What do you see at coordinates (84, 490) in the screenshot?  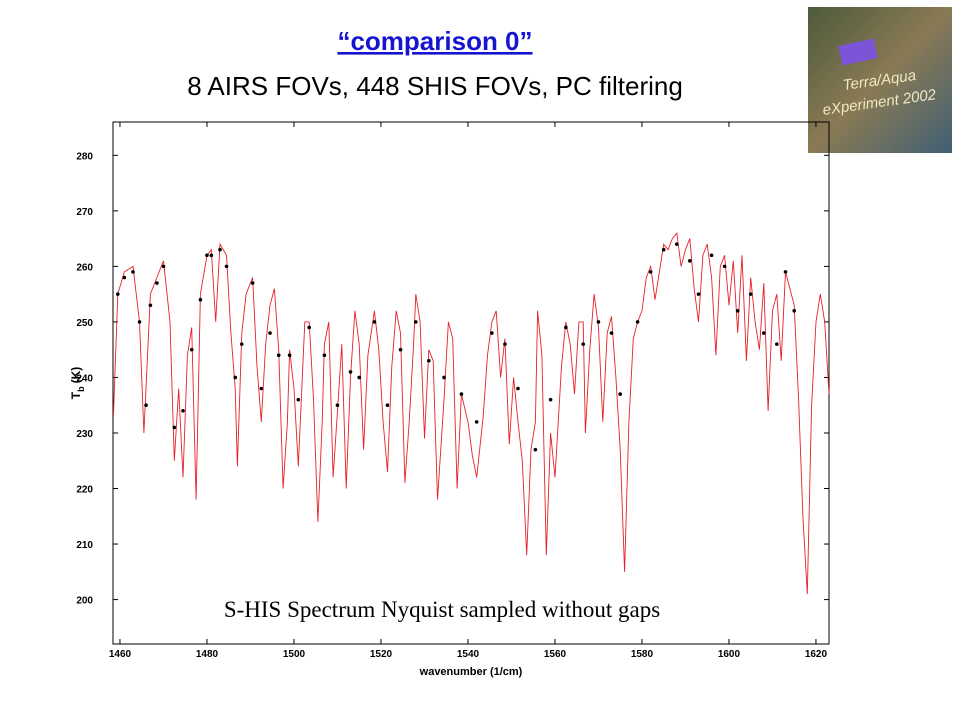 I see `y-tick-label: 220` at bounding box center [84, 490].